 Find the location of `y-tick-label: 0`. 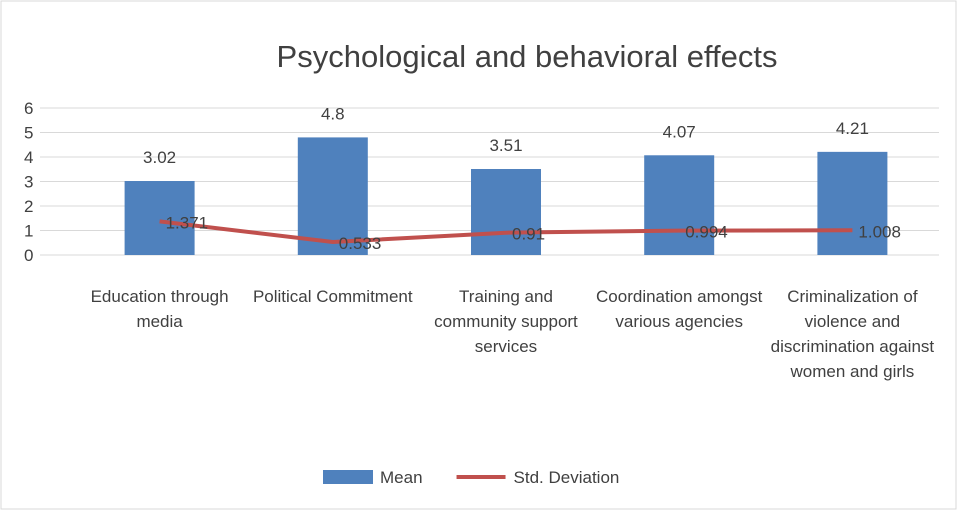

y-tick-label: 0 is located at coordinates (28, 255).